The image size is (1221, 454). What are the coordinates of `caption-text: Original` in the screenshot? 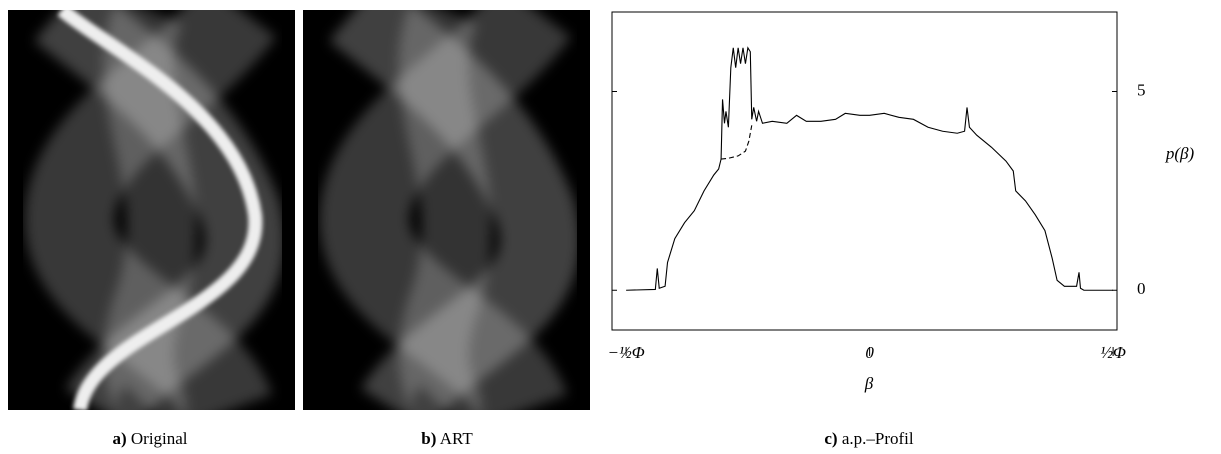 It's located at (159, 438).